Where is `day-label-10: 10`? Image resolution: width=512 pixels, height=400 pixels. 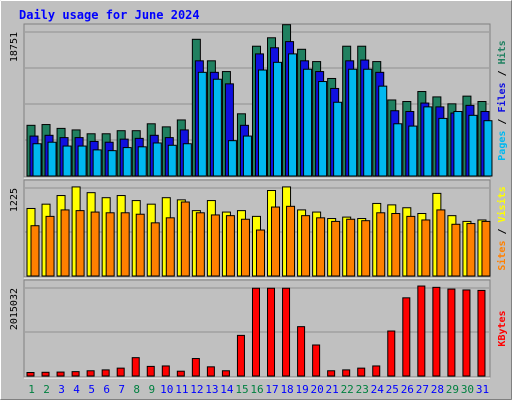 day-label-10: 10 is located at coordinates (166, 389).